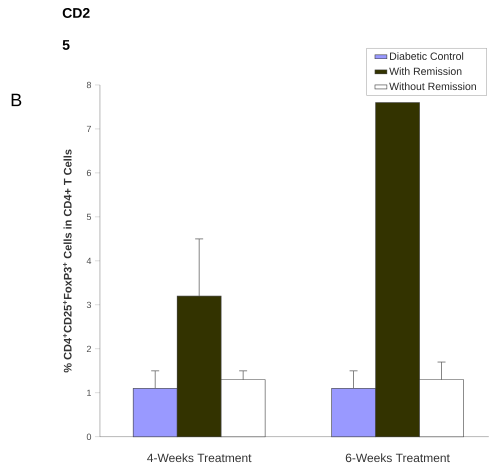 The width and height of the screenshot is (489, 470). I want to click on y-tick-label: 5, so click(89, 217).